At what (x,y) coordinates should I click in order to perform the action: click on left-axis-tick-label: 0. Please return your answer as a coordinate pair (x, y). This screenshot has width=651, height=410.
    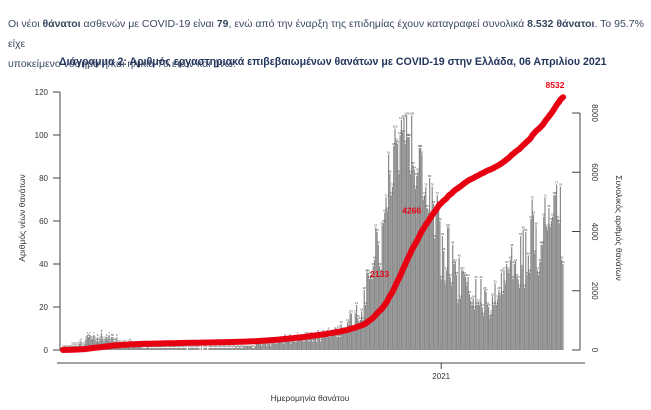
    Looking at the image, I should click on (46, 350).